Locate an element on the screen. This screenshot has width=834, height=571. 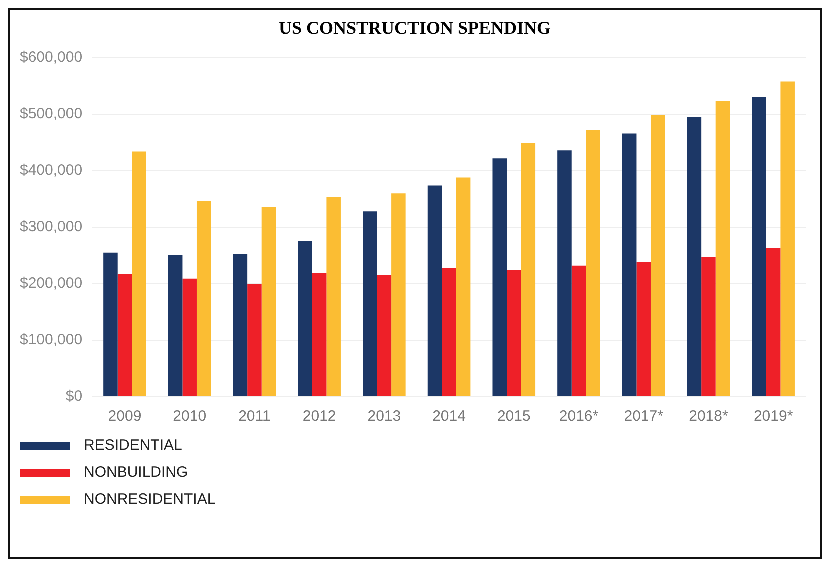
chart-title: US CONSTRUCTION SPENDING is located at coordinates (415, 28).